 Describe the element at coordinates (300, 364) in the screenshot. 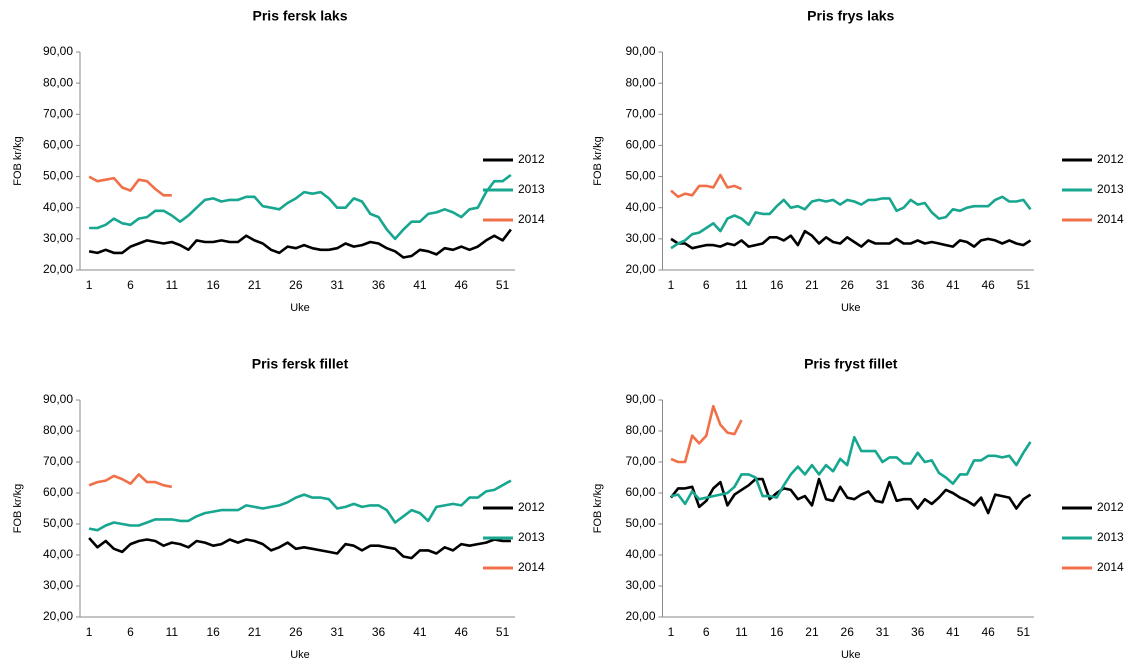

I see `chart-title: Pris fersk fillet` at that location.